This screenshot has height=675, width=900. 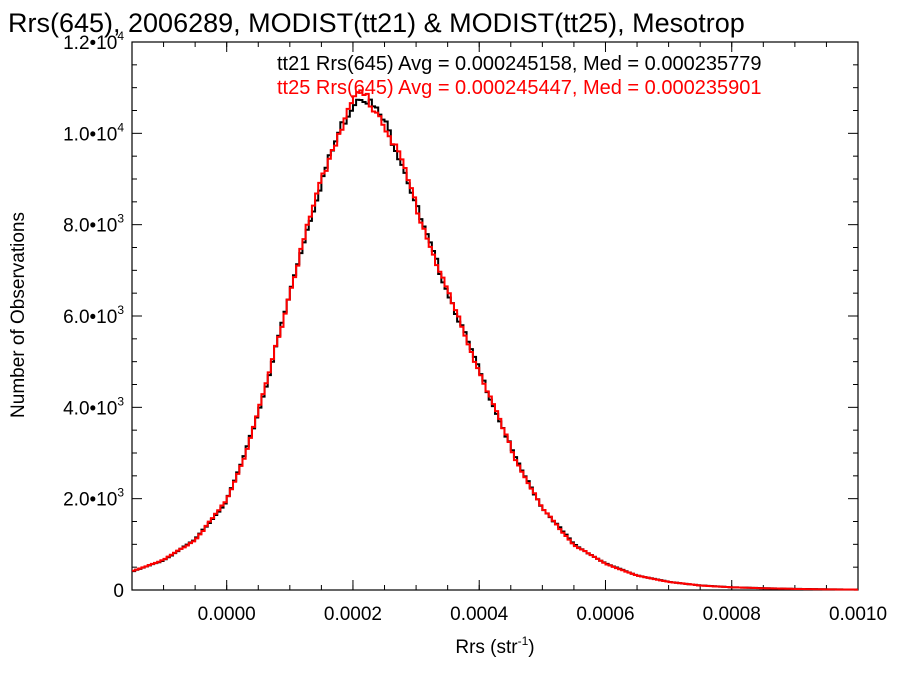 What do you see at coordinates (118, 591) in the screenshot?
I see `y-tick-label: 0` at bounding box center [118, 591].